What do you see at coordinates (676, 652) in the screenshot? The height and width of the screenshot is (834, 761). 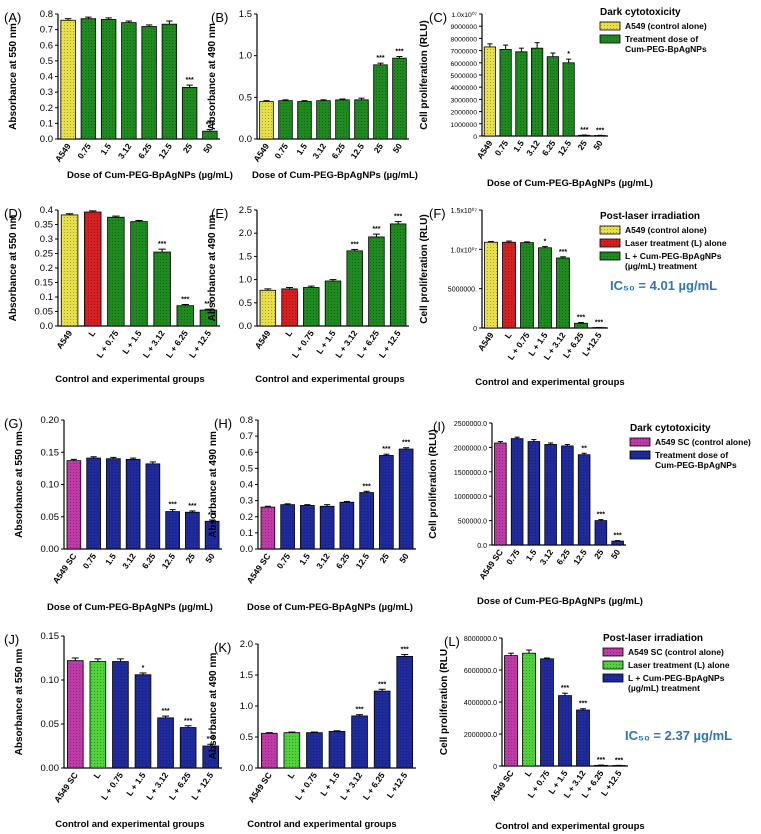 I see `legend-label: A549 SC (control alone)` at bounding box center [676, 652].